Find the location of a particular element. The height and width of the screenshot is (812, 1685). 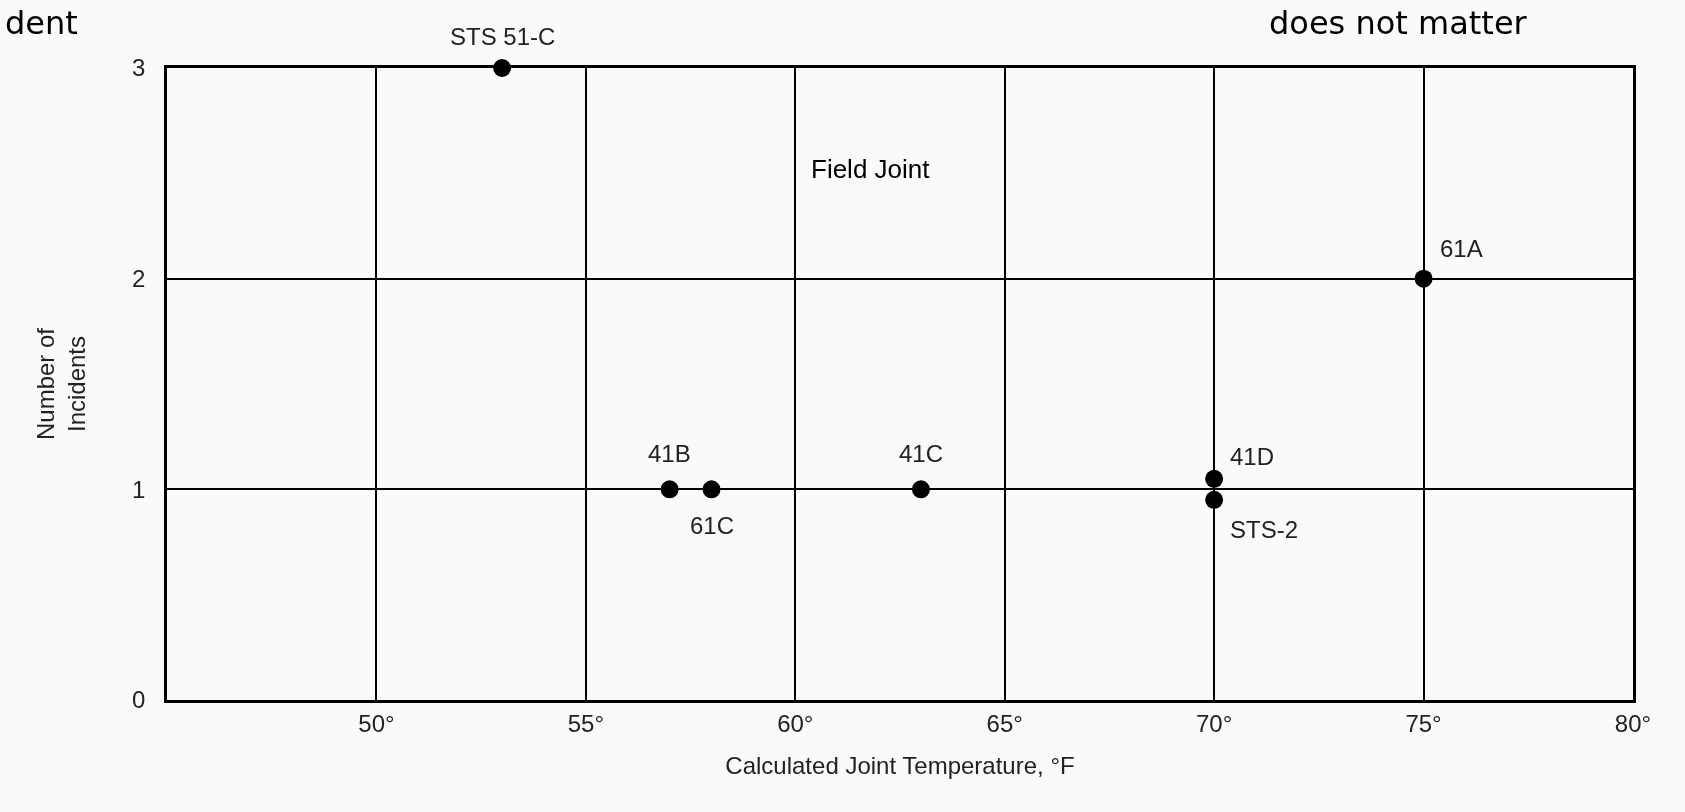

y-tick-label: 3 is located at coordinates (139, 68).